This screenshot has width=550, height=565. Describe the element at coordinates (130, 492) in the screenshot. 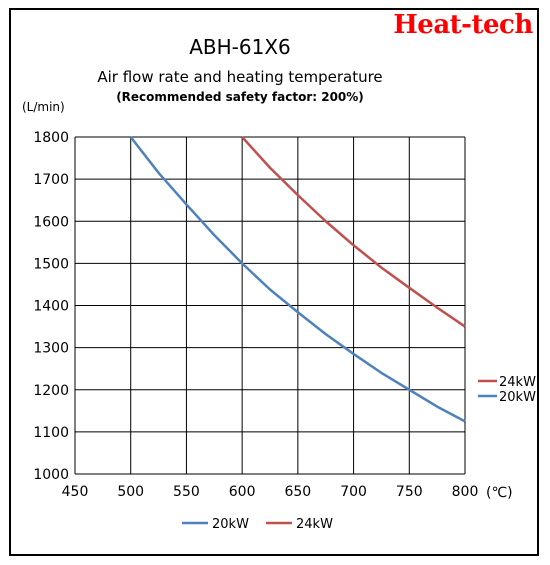

I see `x-tick-label: 500` at that location.